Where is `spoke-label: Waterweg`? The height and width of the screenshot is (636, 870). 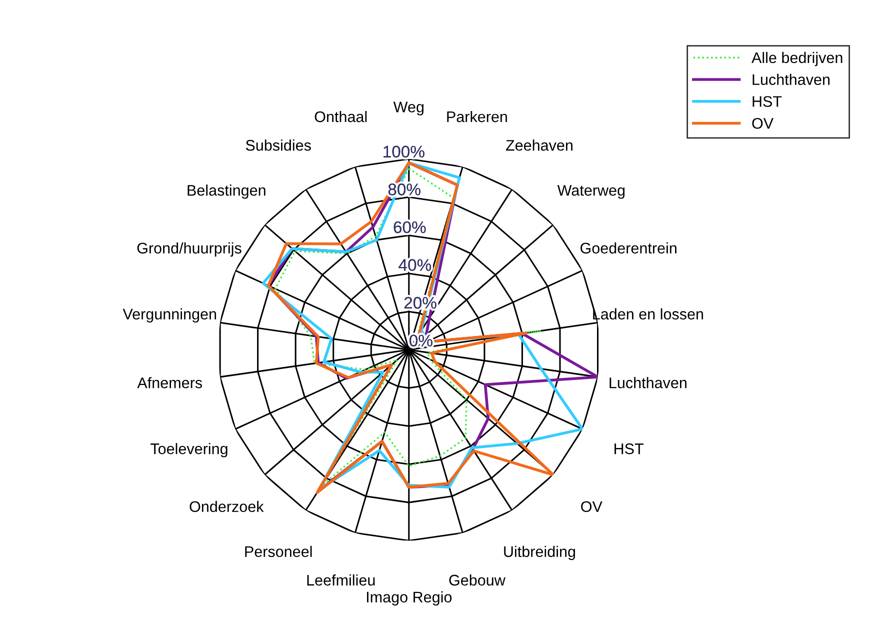
spoke-label: Waterweg is located at coordinates (591, 192).